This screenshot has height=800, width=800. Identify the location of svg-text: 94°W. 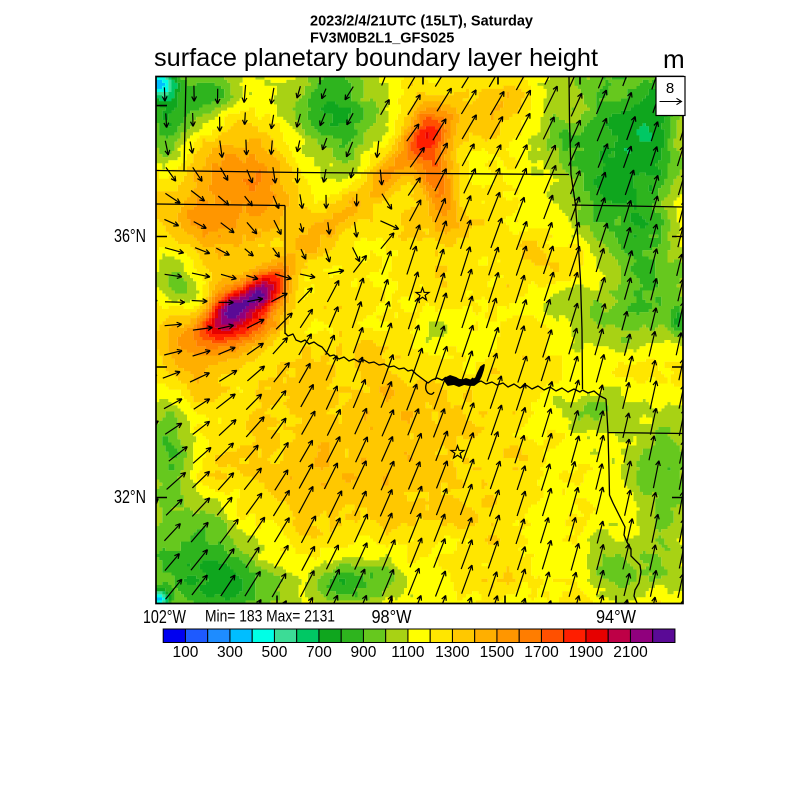
(616, 617).